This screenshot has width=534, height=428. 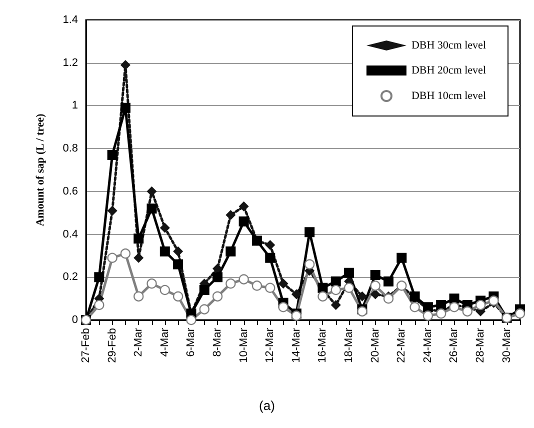 I want to click on y-tick-label: 0.2, so click(x=70, y=277).